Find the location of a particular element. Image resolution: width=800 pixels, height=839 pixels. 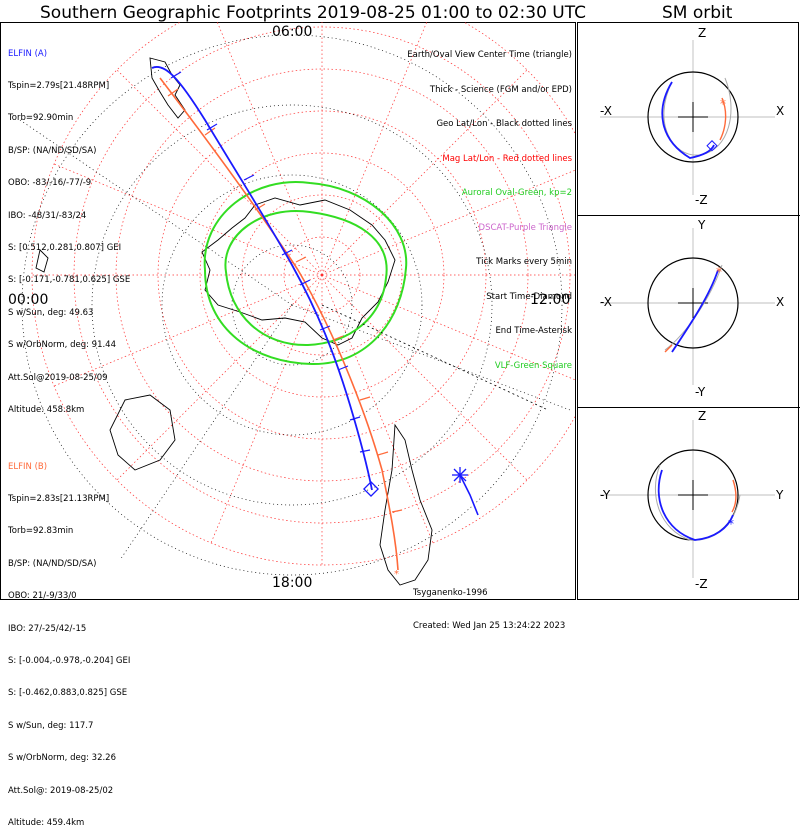

legend-entry: End Time-Asterisk is located at coordinates (533, 331).